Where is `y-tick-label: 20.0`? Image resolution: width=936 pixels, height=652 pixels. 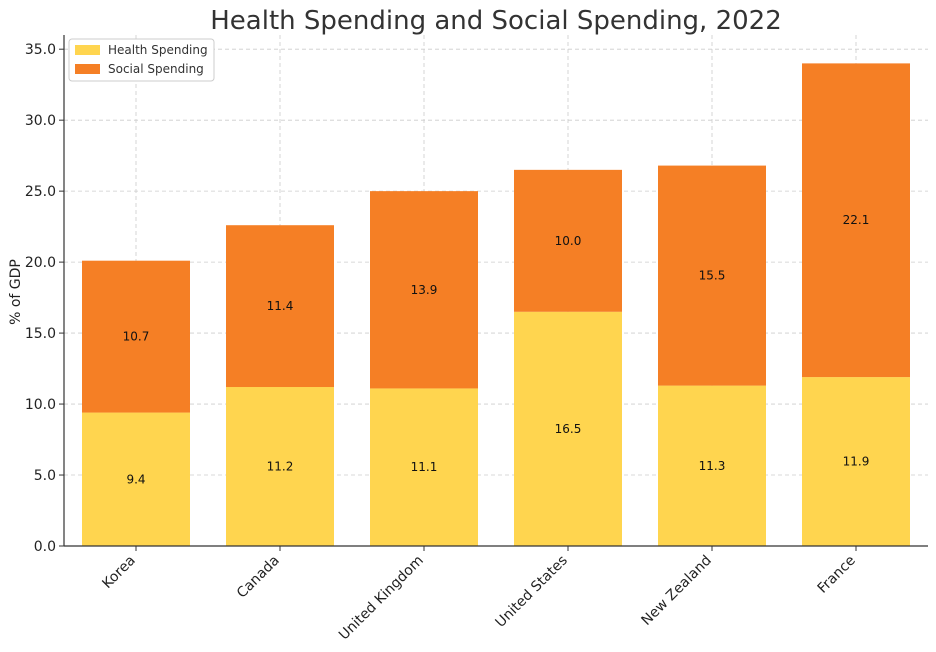 y-tick-label: 20.0 is located at coordinates (40, 263).